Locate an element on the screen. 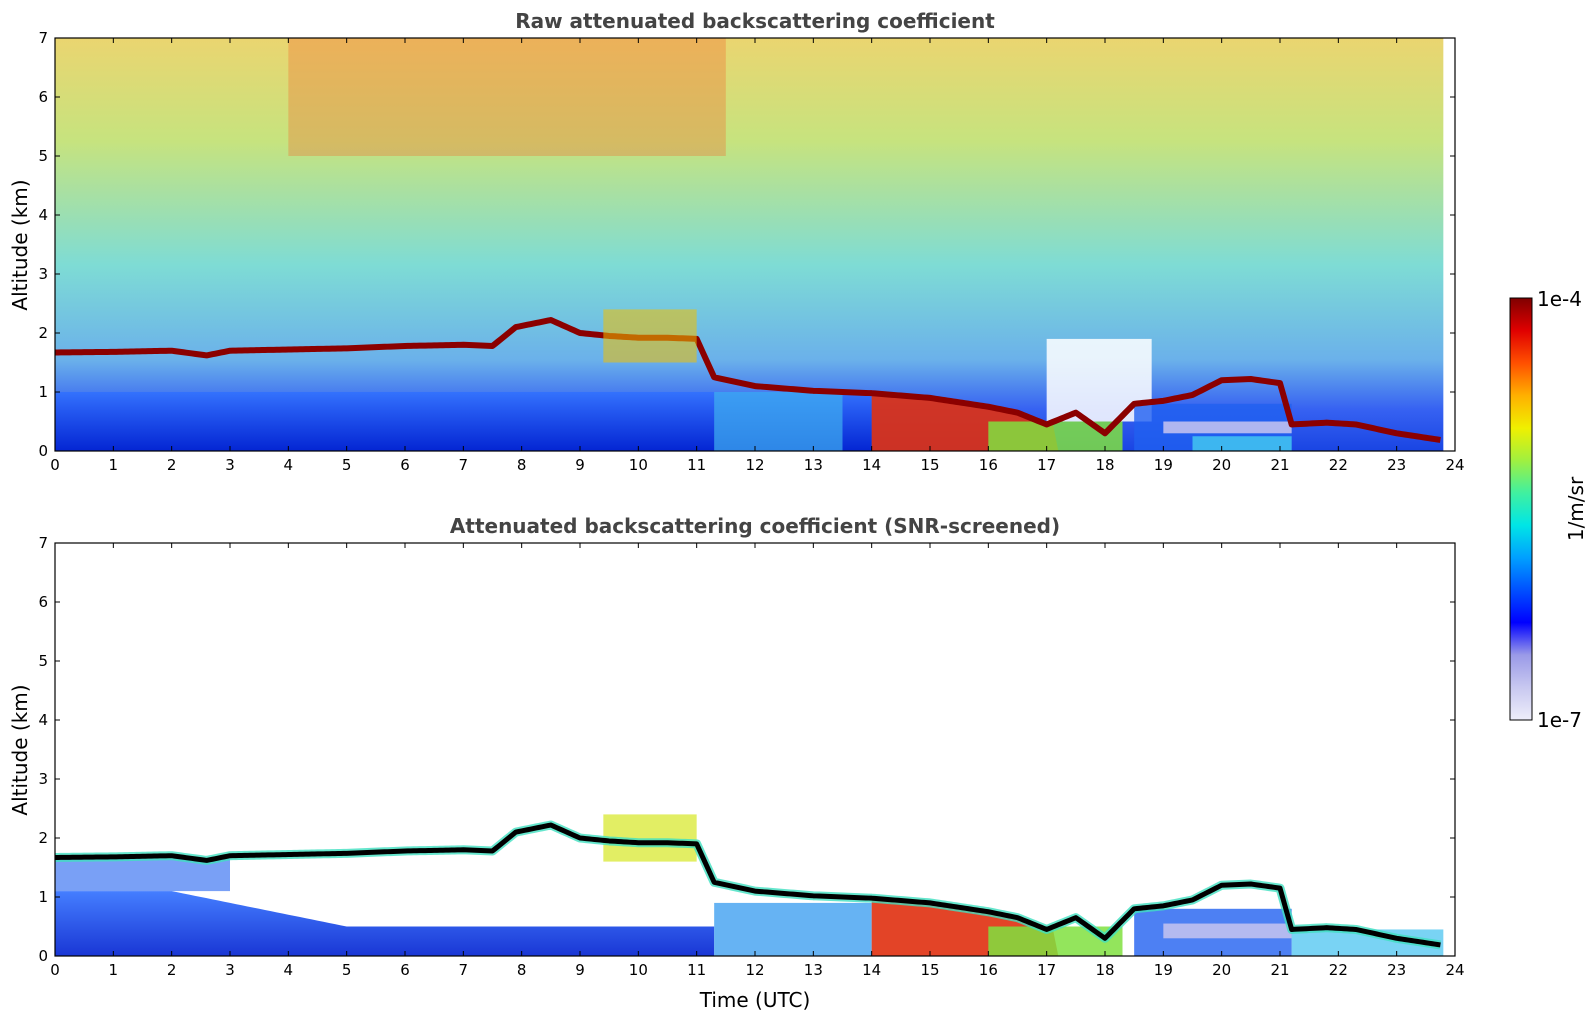 The image size is (1595, 1020). colorbar-min-label: 1e-7 is located at coordinates (1559, 720).